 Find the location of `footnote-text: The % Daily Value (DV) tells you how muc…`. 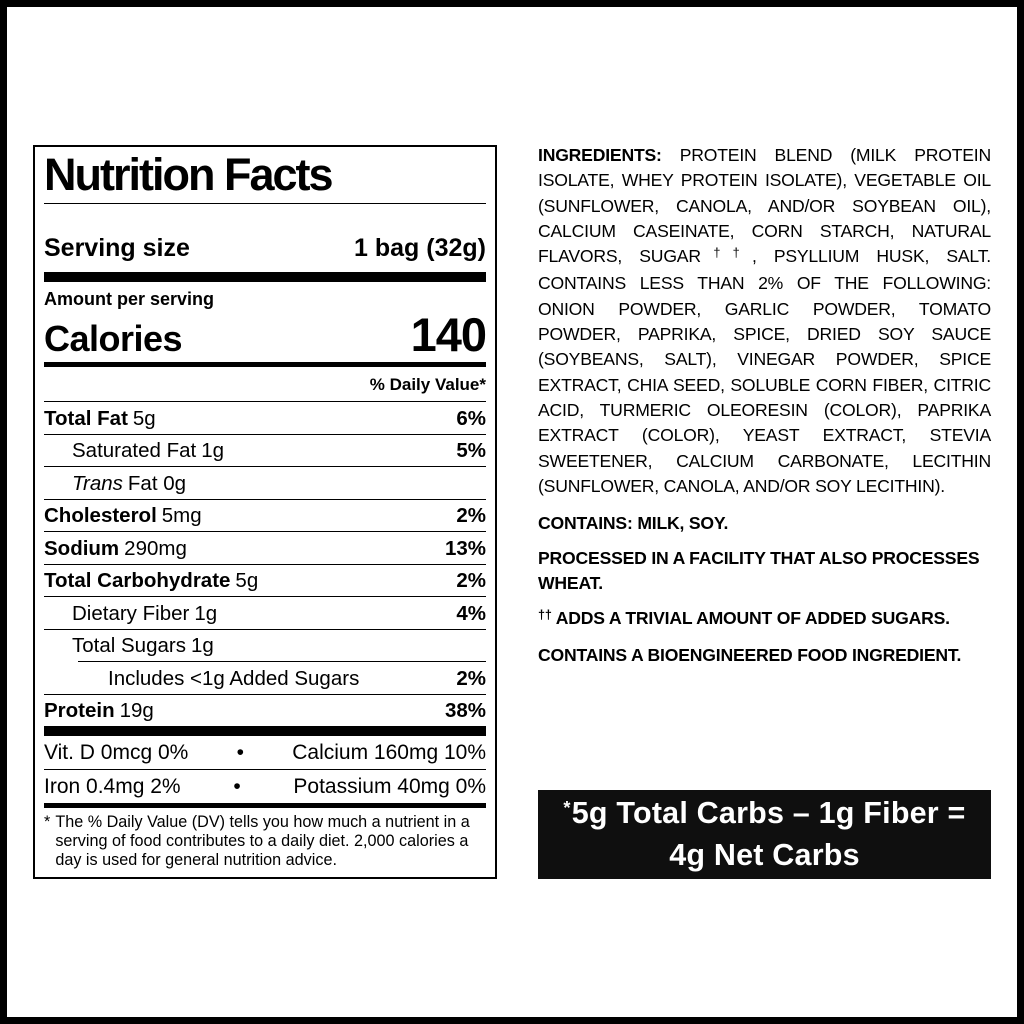

footnote-text: The % Daily Value (DV) tells you how muc… is located at coordinates (262, 841).